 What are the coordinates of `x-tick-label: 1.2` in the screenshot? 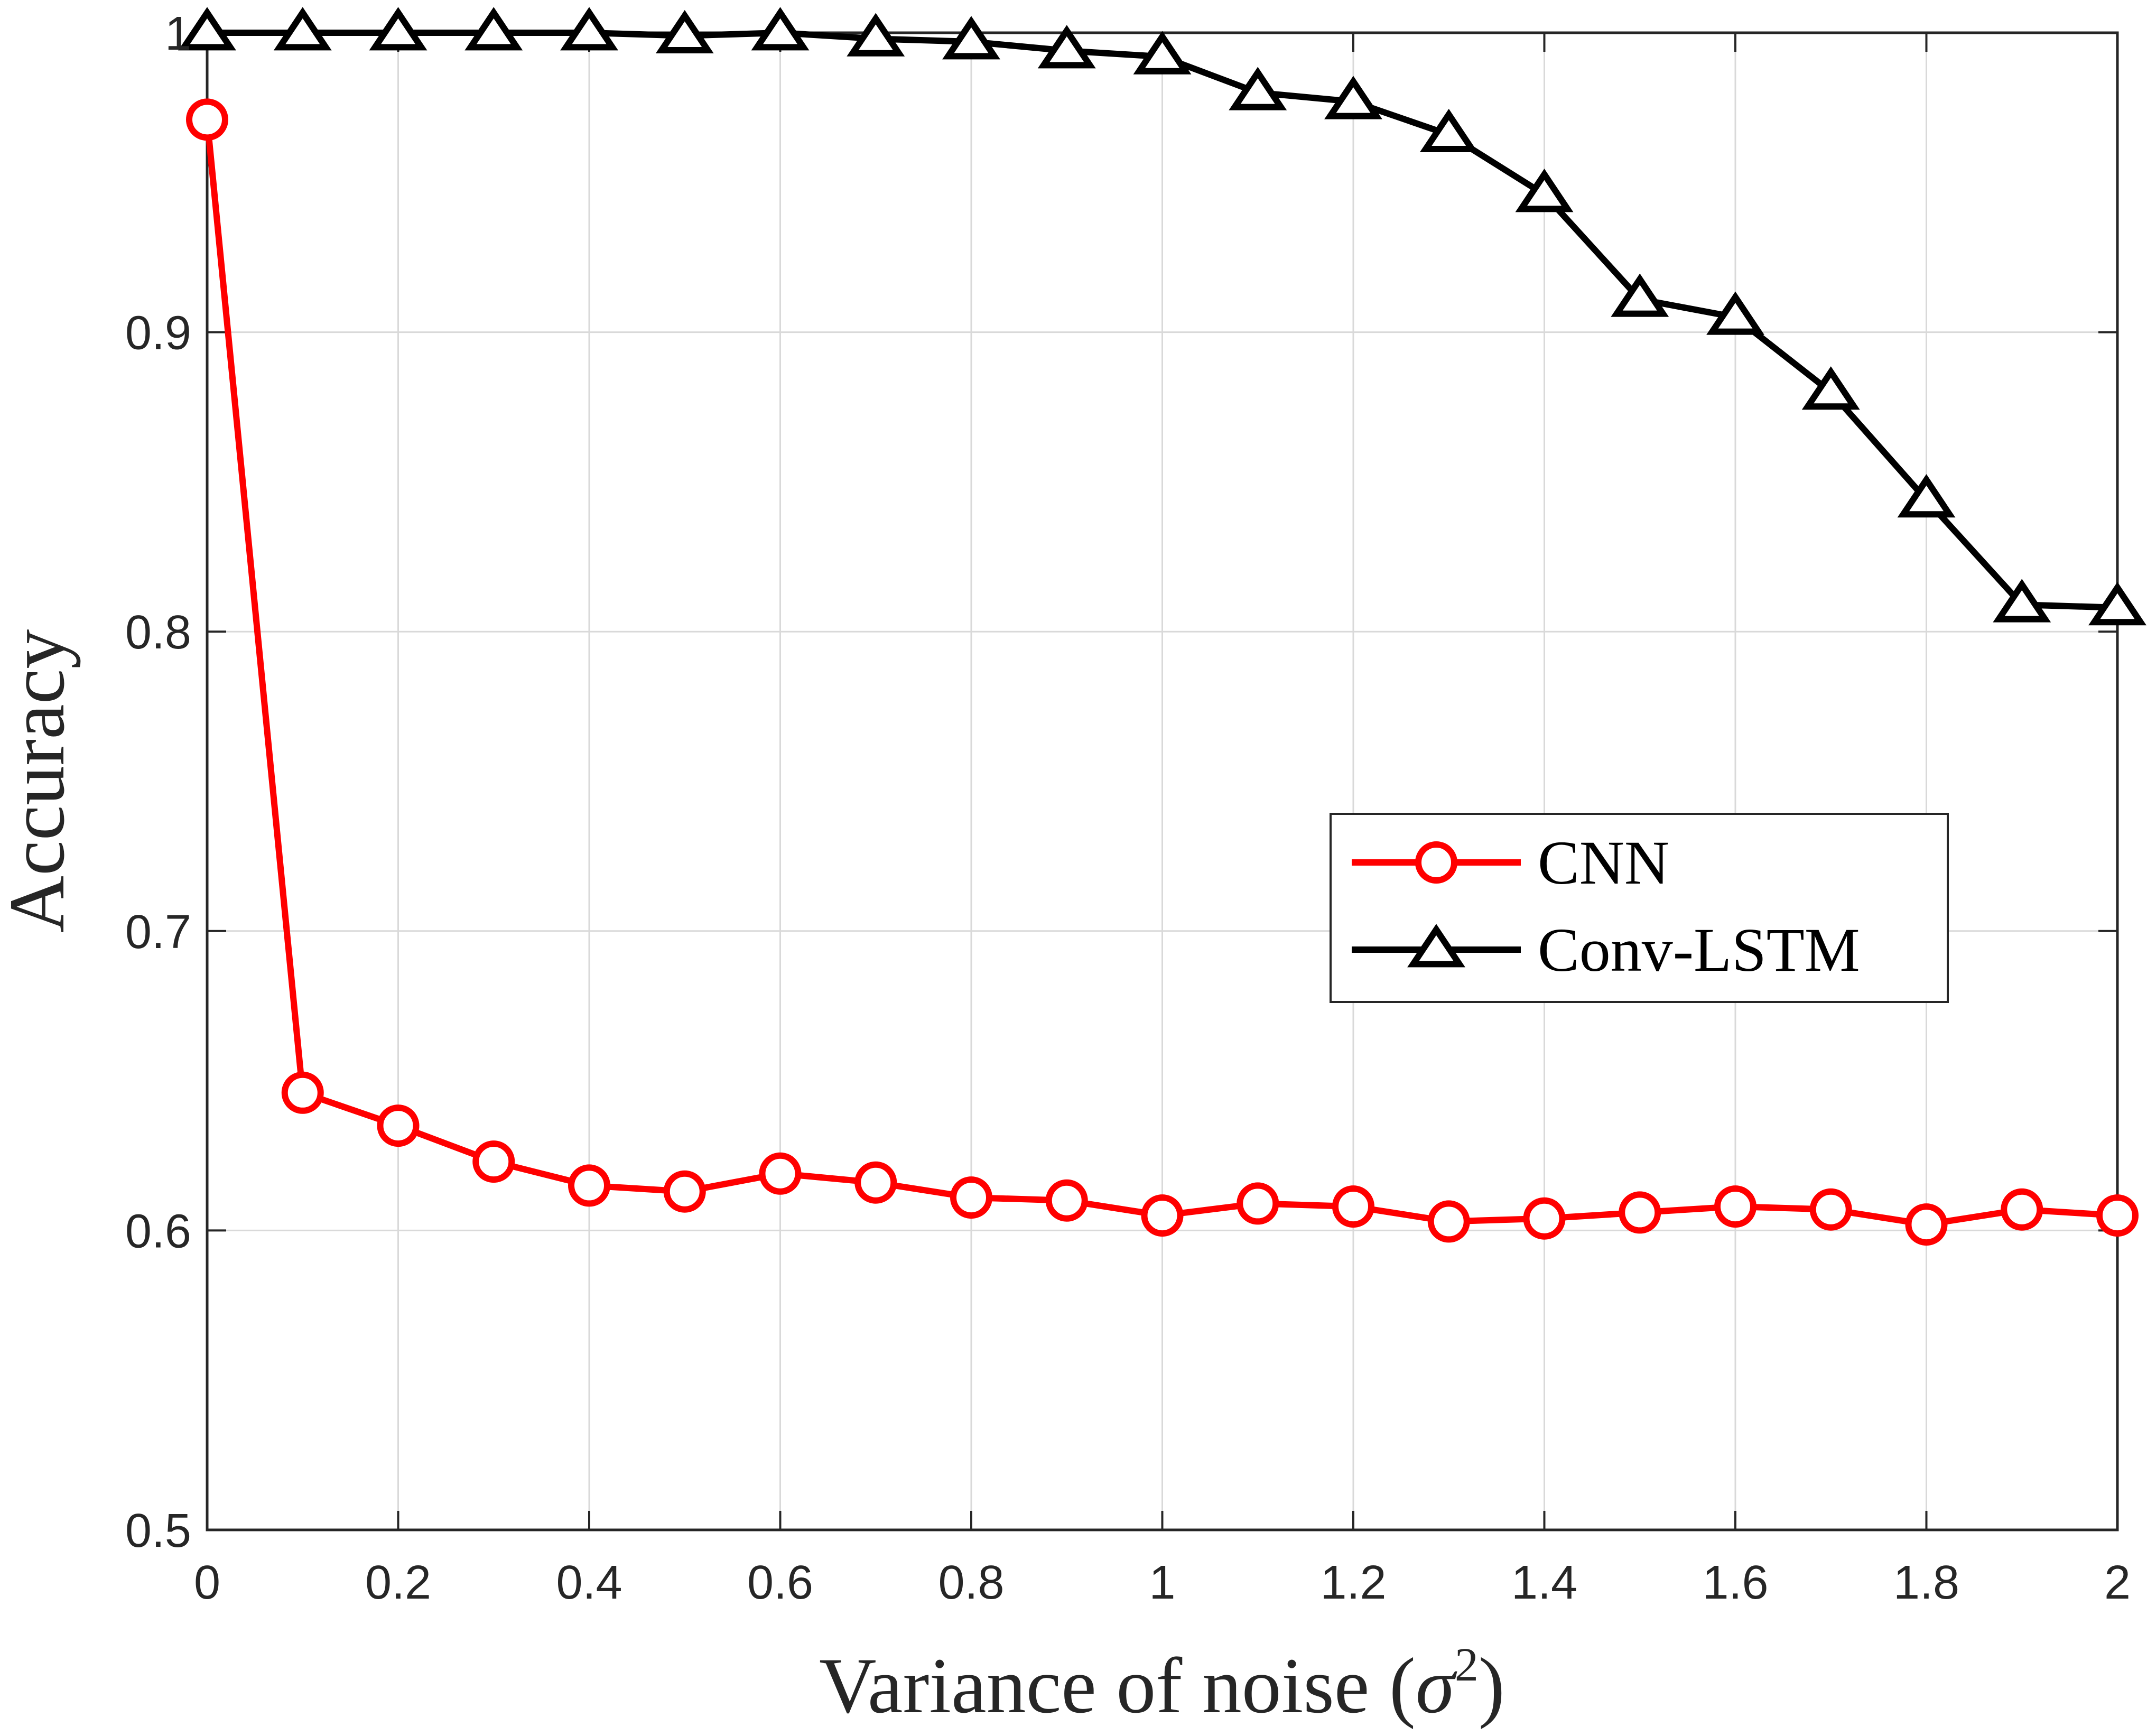 It's located at (1353, 1582).